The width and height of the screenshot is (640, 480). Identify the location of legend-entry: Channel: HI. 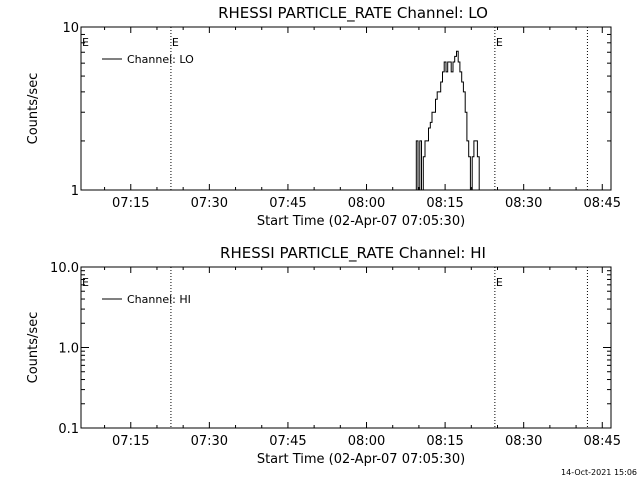
(159, 299).